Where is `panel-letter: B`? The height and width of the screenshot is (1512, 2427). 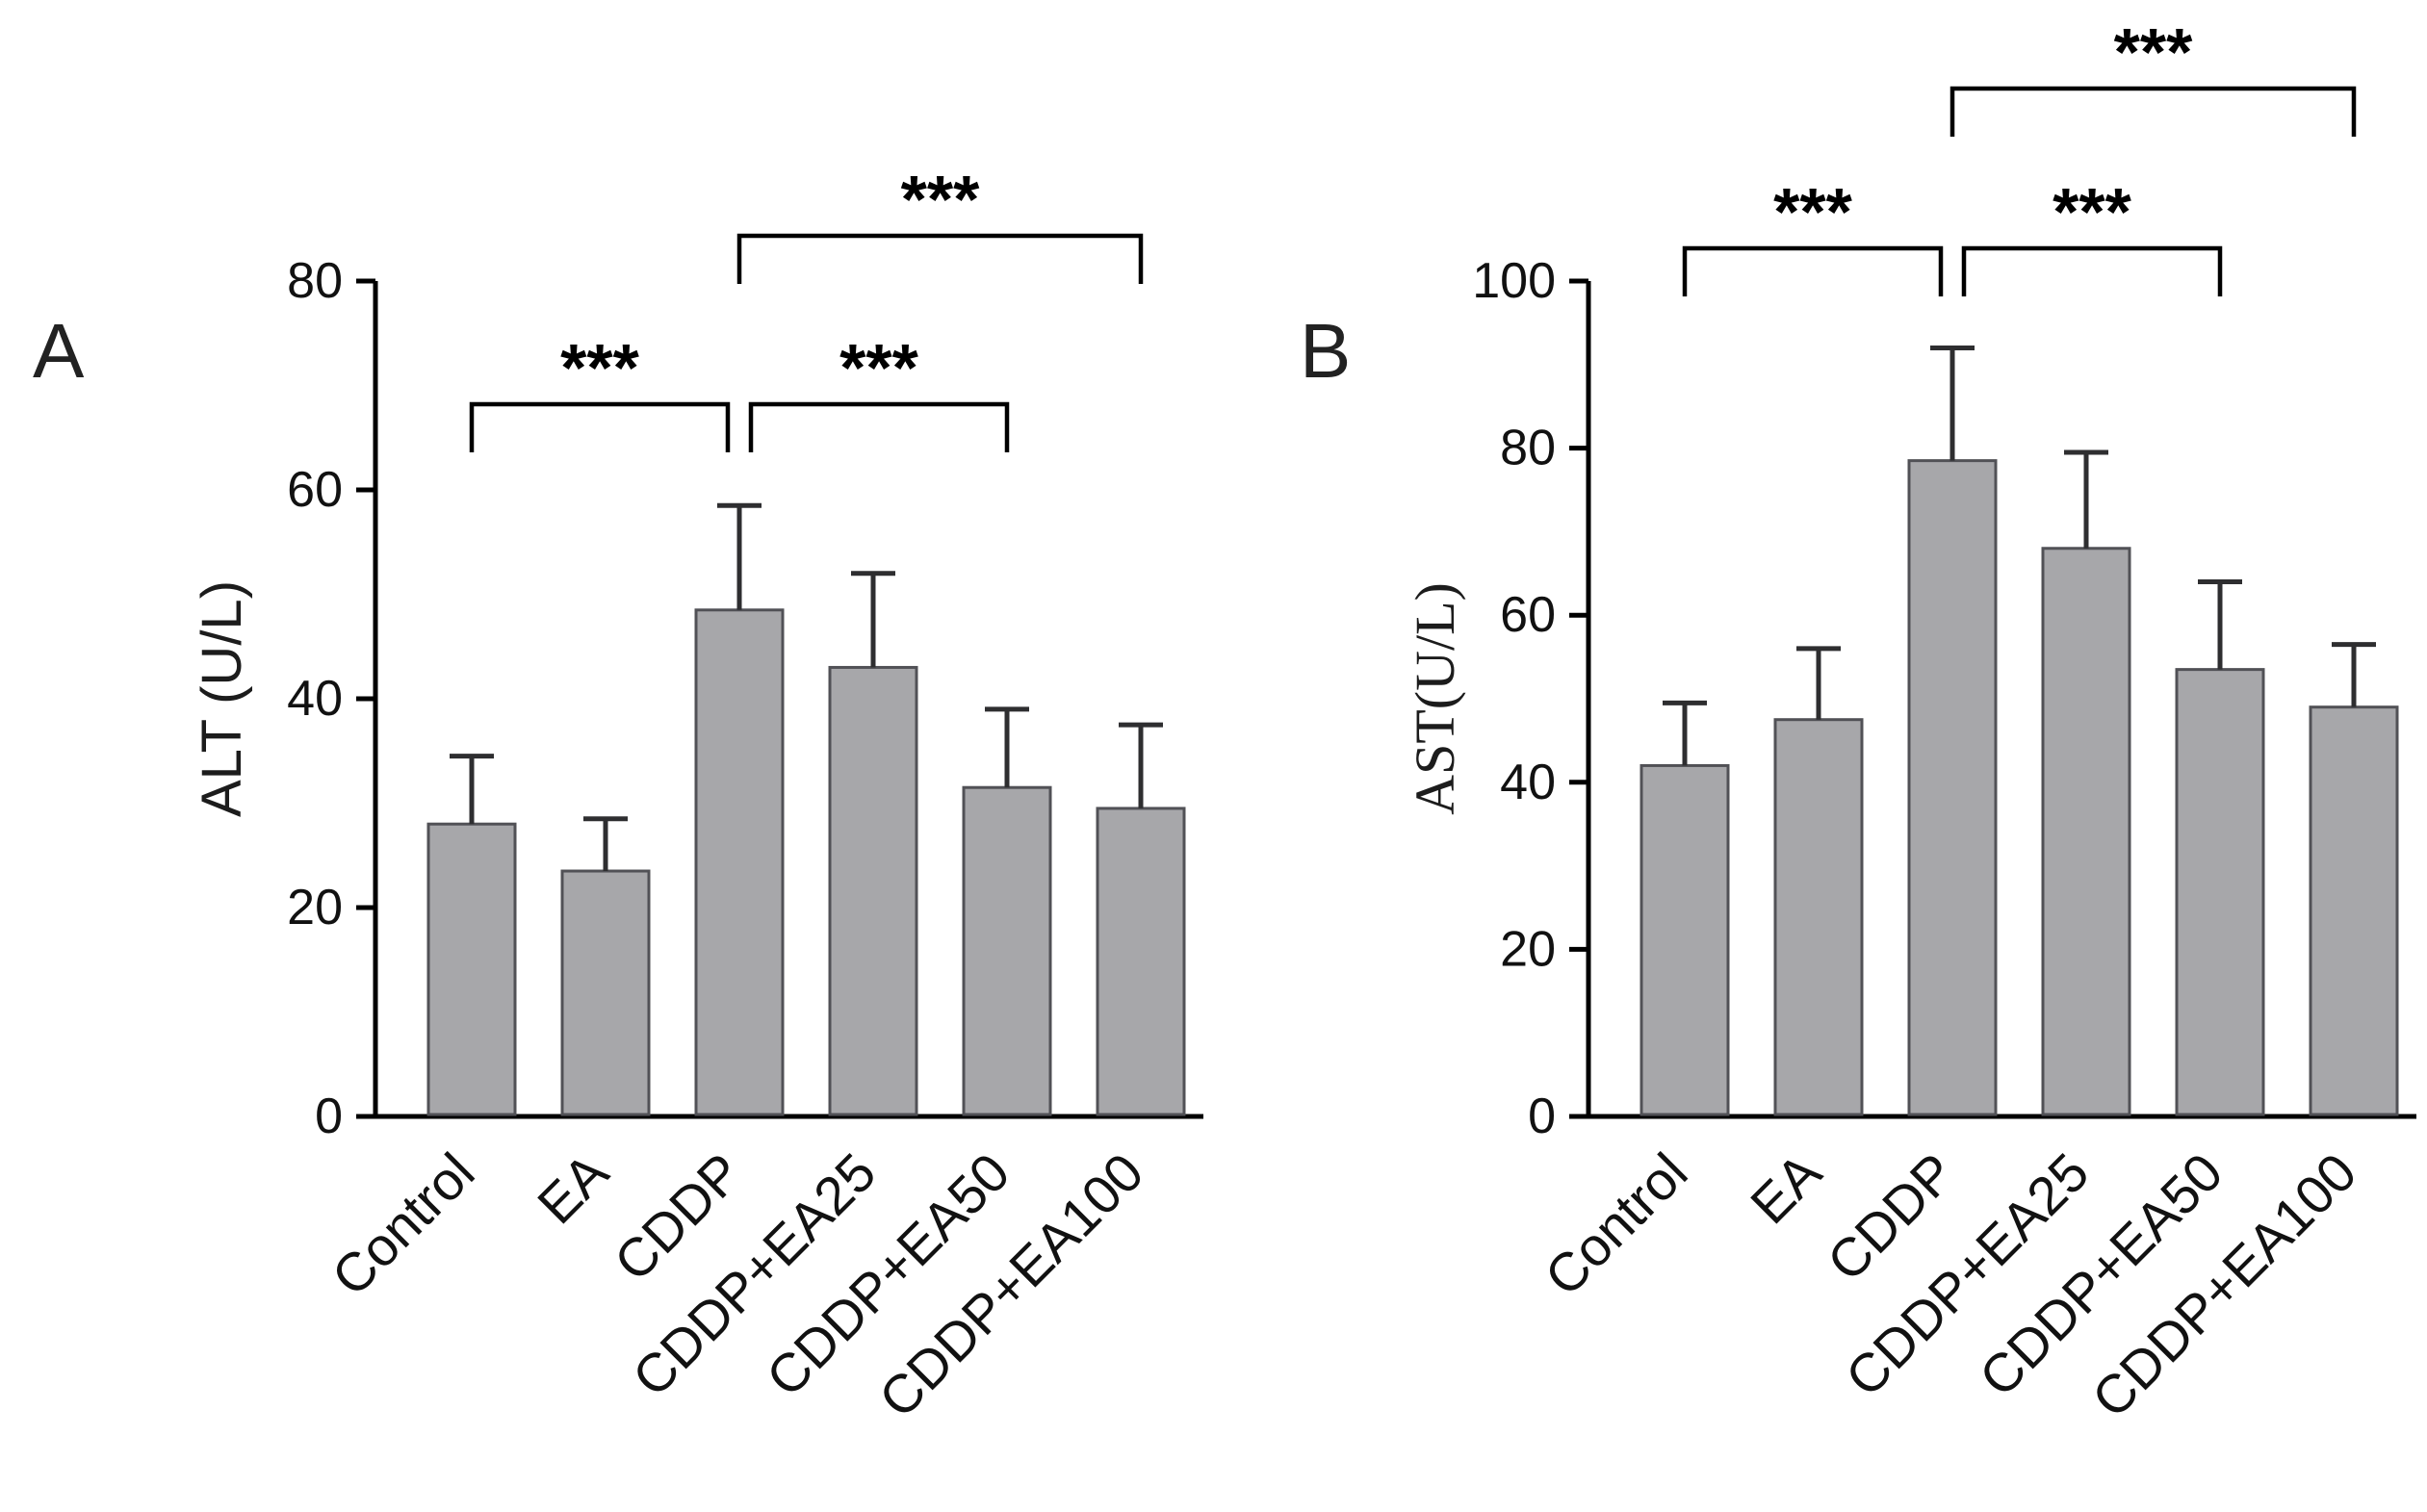 panel-letter: B is located at coordinates (1325, 351).